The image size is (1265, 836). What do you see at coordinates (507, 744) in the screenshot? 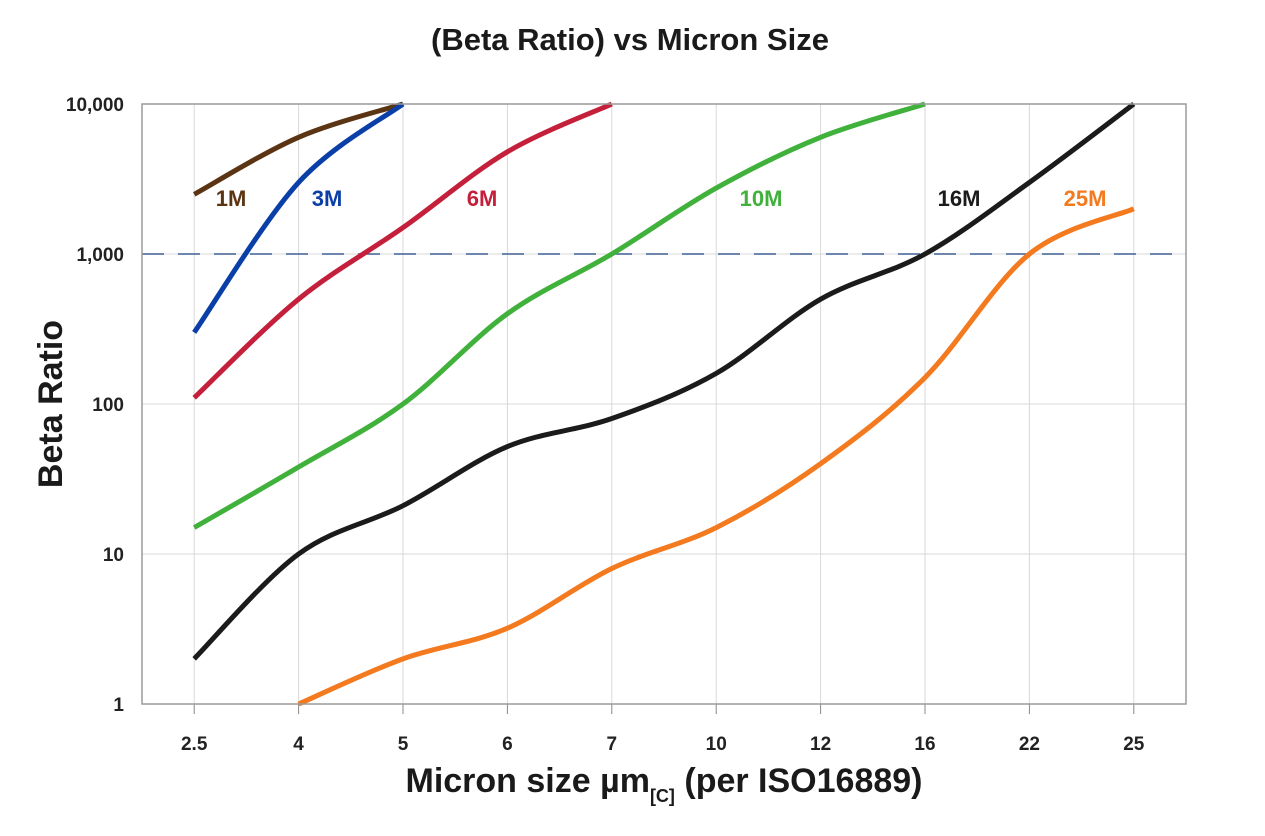
I see `x-tick-label: 6` at bounding box center [507, 744].